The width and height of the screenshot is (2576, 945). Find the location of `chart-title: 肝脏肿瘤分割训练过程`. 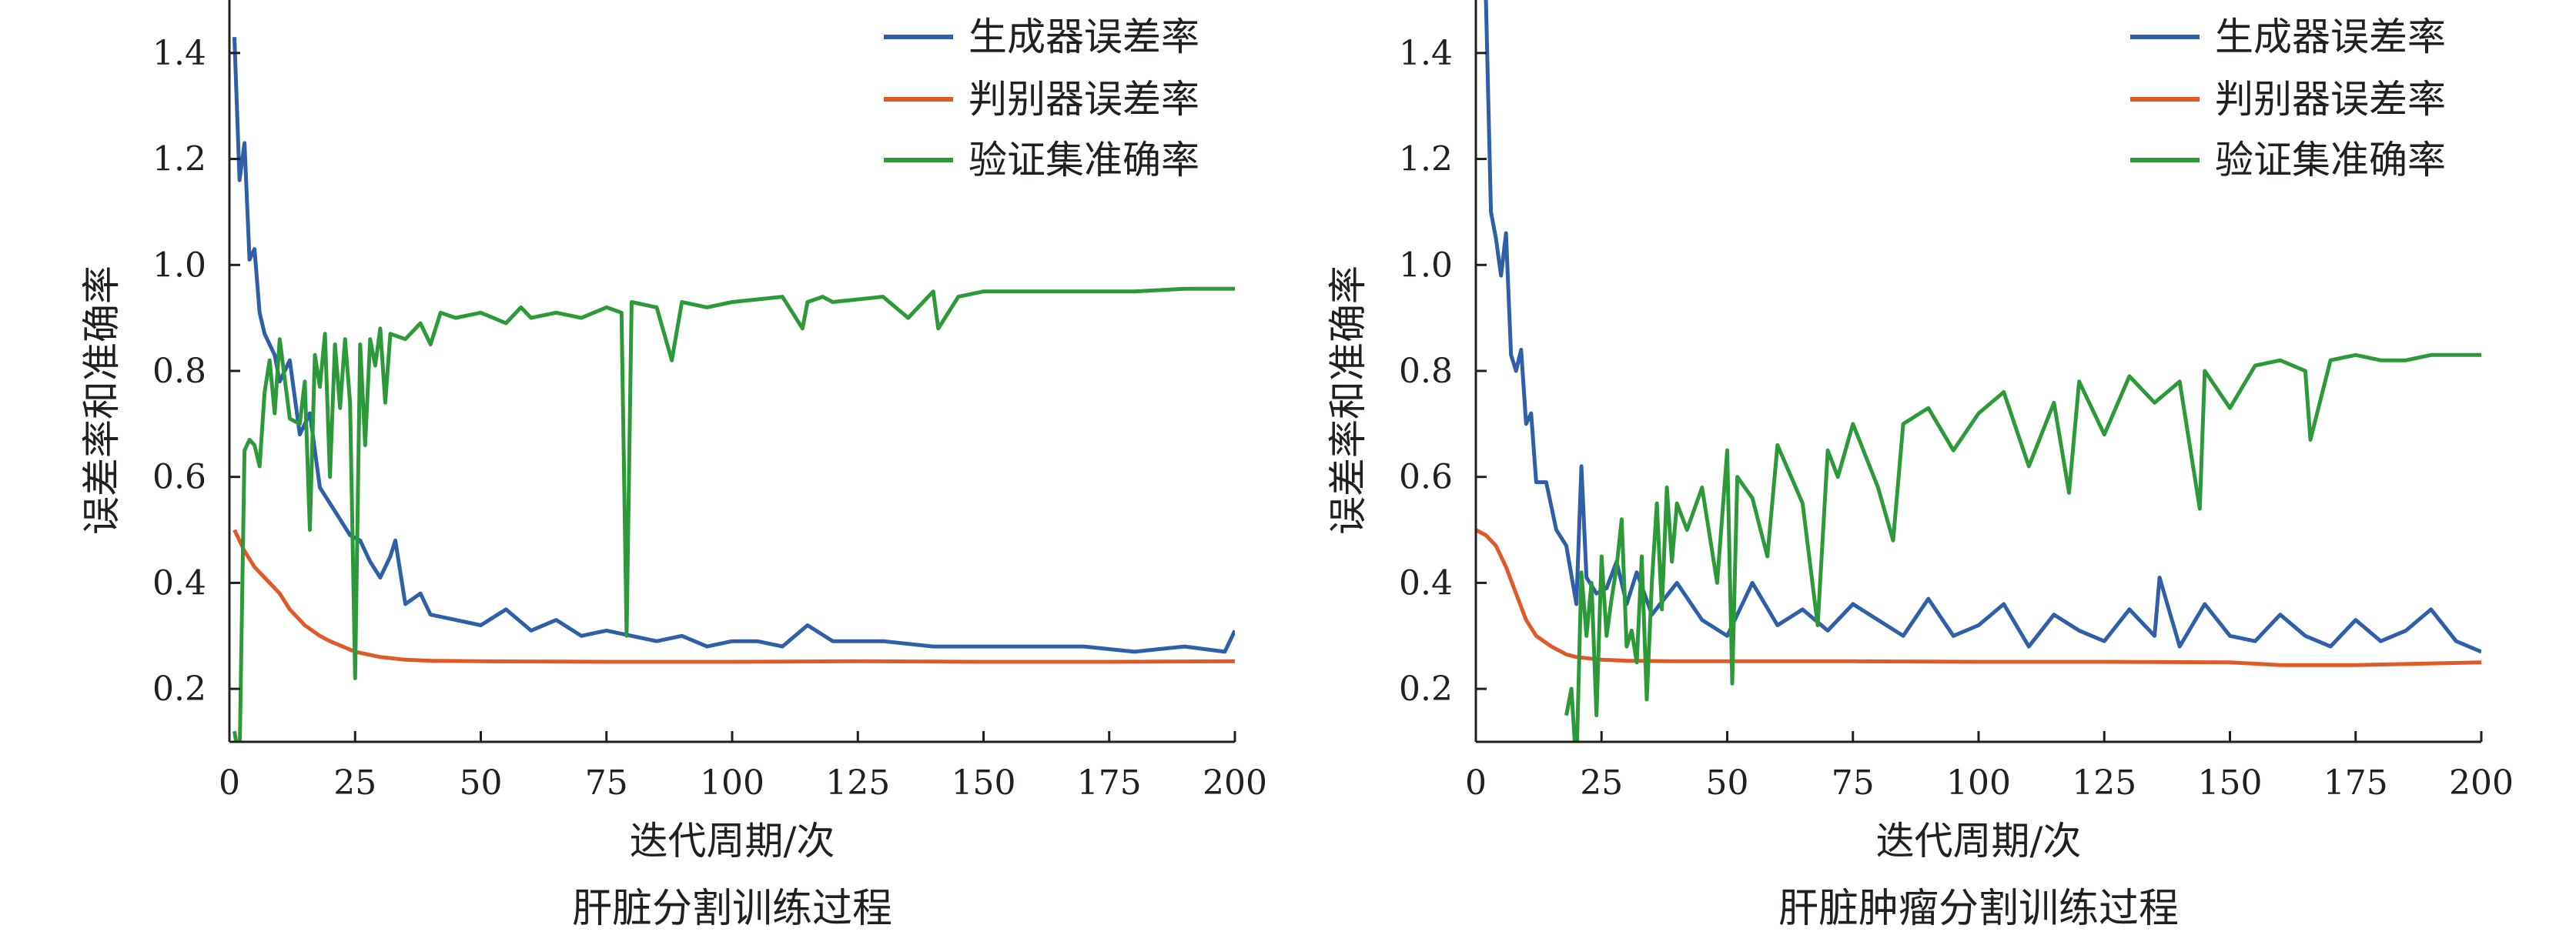

chart-title: 肝脏肿瘤分割训练过程 is located at coordinates (1979, 909).